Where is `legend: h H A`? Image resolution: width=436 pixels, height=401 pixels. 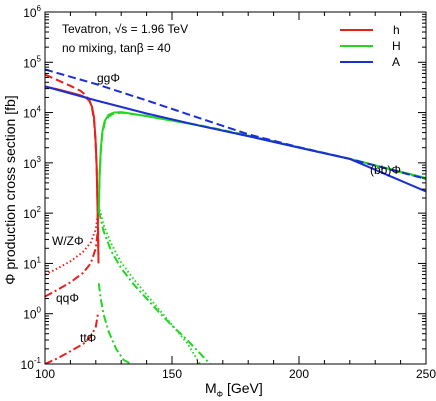
legend: h H A is located at coordinates (370, 46).